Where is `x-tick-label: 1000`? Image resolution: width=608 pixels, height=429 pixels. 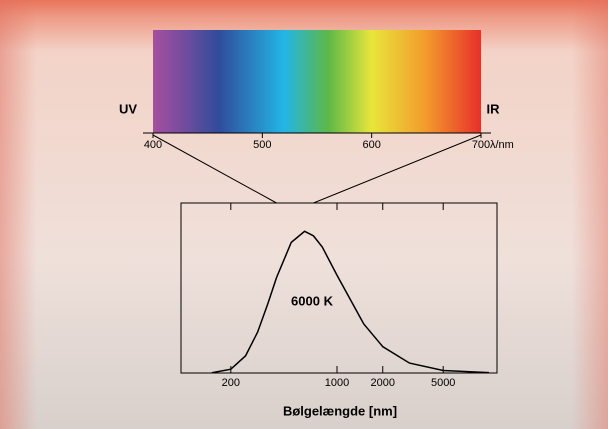
x-tick-label: 1000 is located at coordinates (337, 383).